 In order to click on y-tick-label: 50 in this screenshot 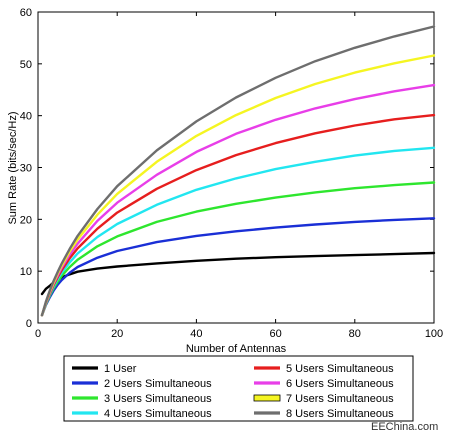, I will do `click(26, 65)`.